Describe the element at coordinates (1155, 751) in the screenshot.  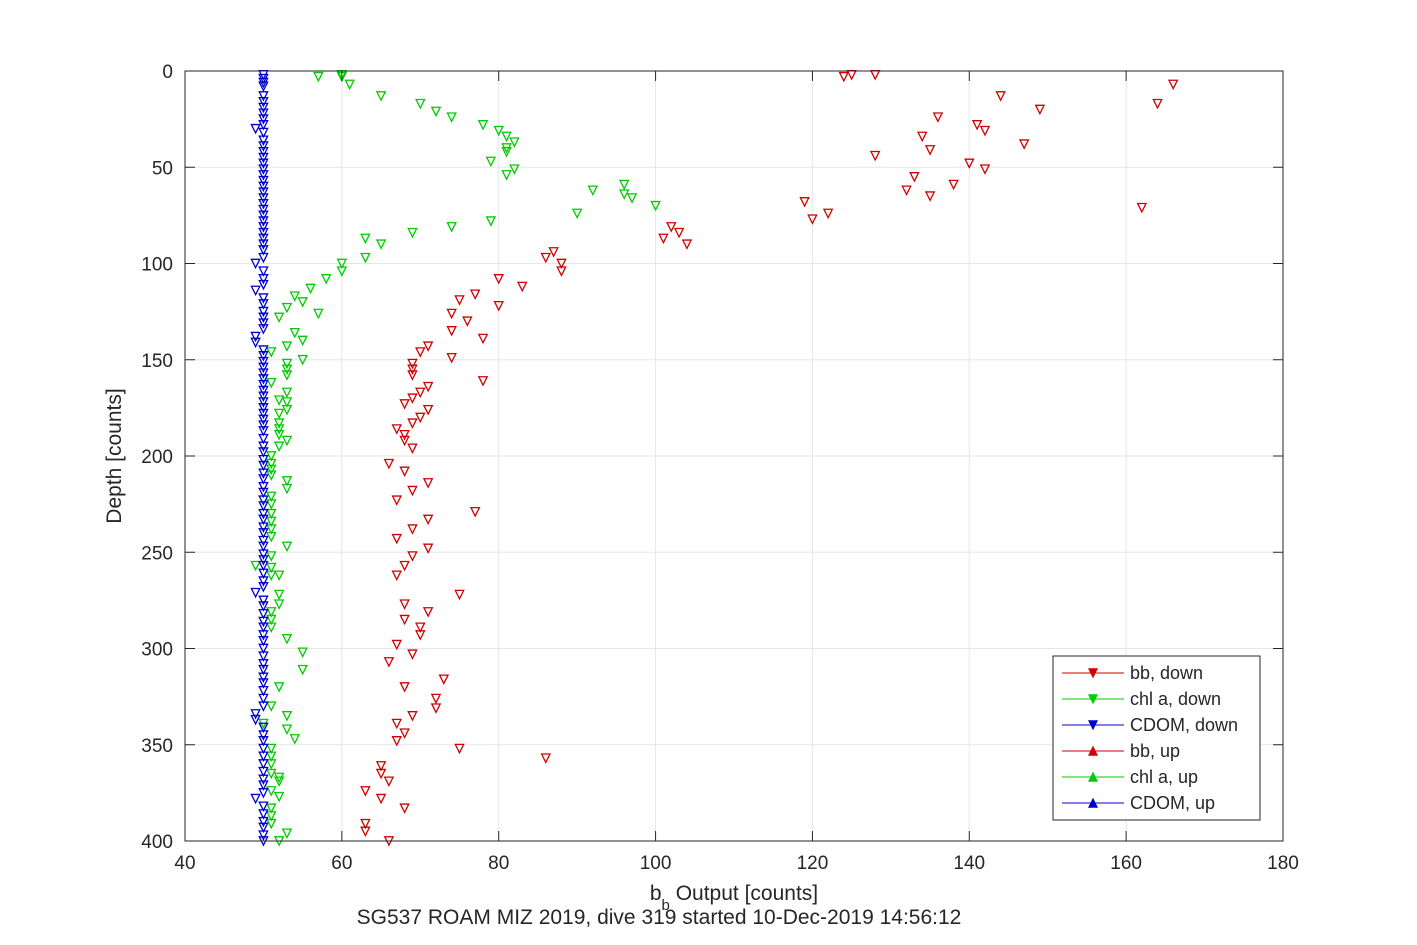
I see `legend-label: bb, up` at that location.